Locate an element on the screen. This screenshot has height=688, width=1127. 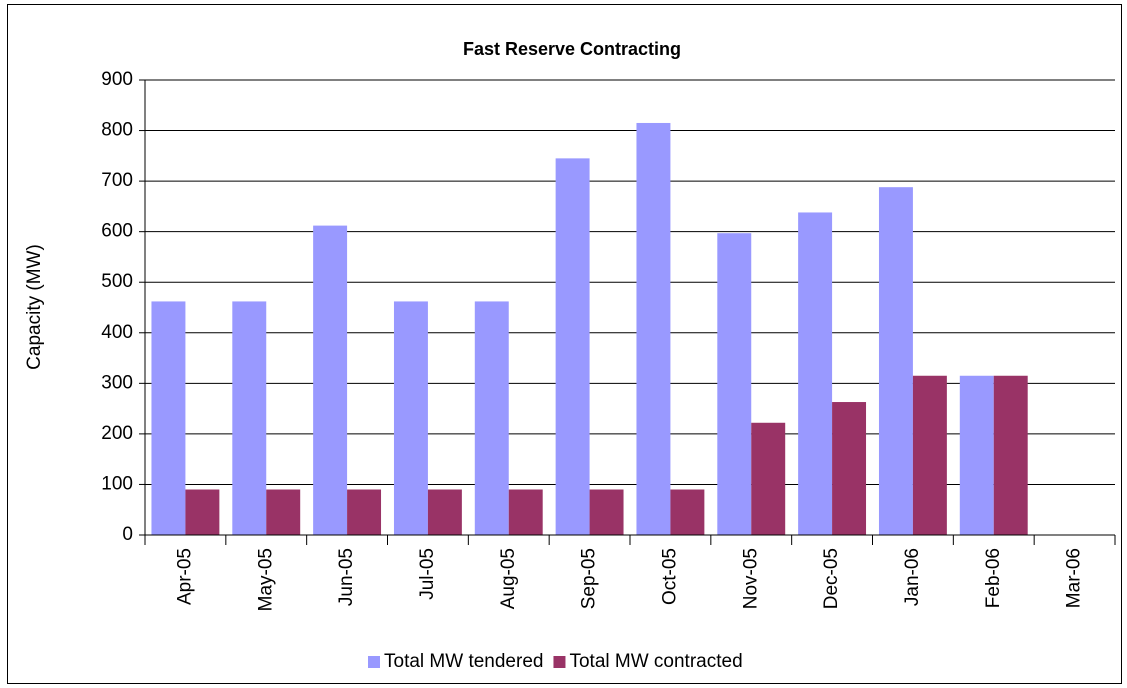
x-tick-label: Apr-05 is located at coordinates (184, 576).